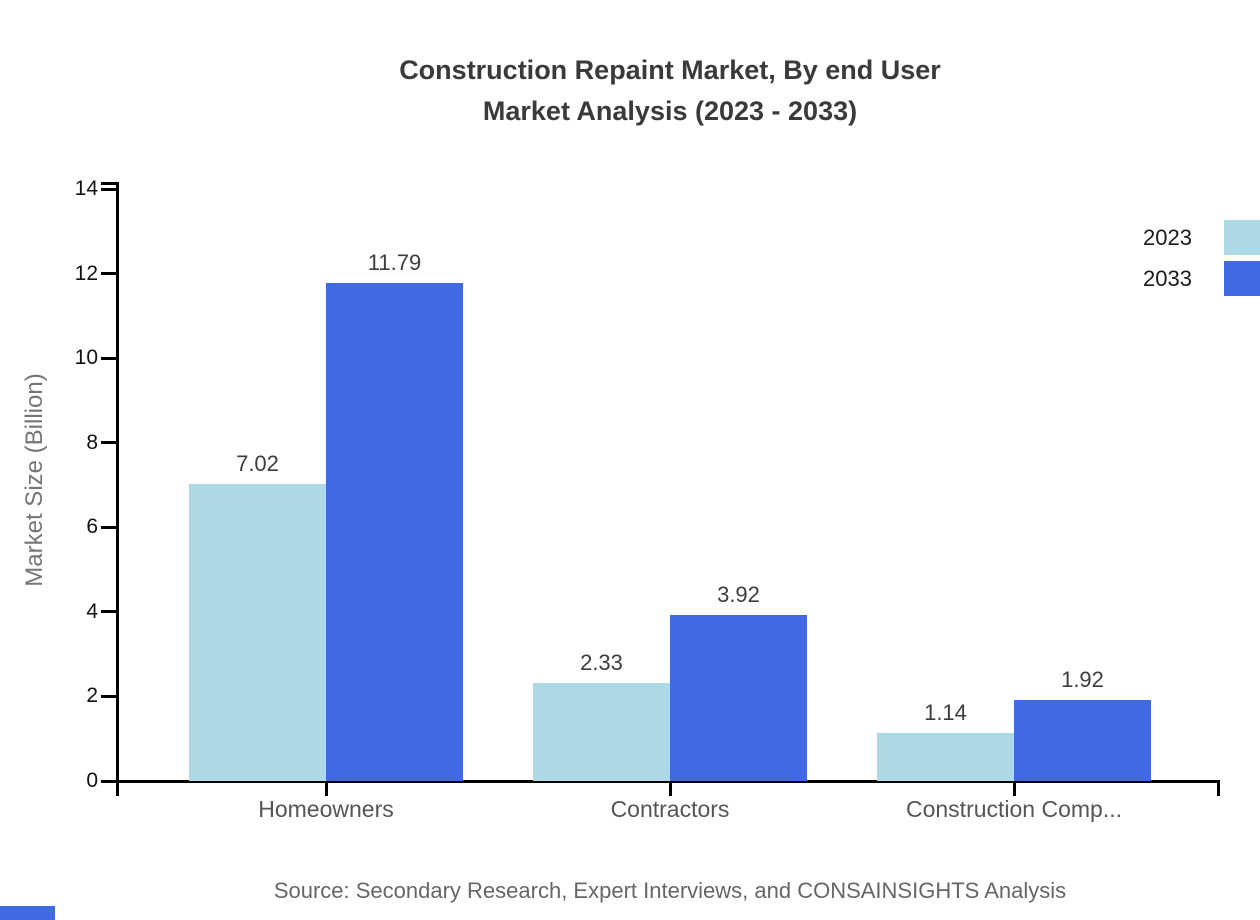  I want to click on y-tick-label: 6, so click(92, 527).